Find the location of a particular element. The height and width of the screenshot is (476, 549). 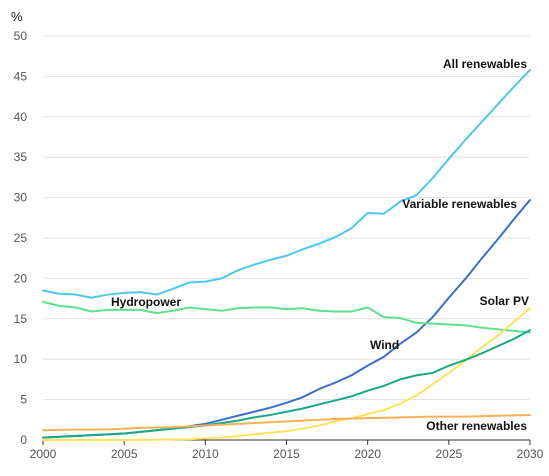

y-tick-label-20: 20 is located at coordinates (21, 278).